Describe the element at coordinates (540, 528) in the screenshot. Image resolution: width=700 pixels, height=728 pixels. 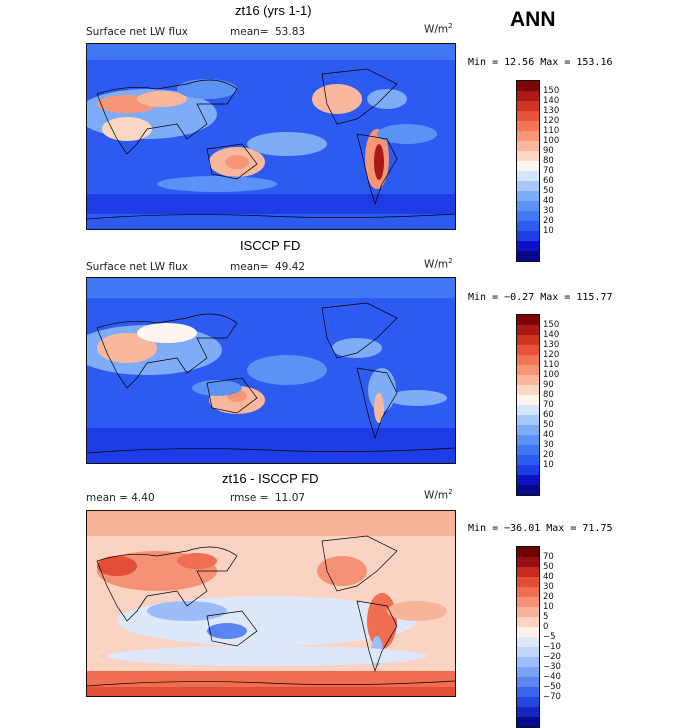
I see `range-text: Min = −36.01 Max = 71.75` at that location.